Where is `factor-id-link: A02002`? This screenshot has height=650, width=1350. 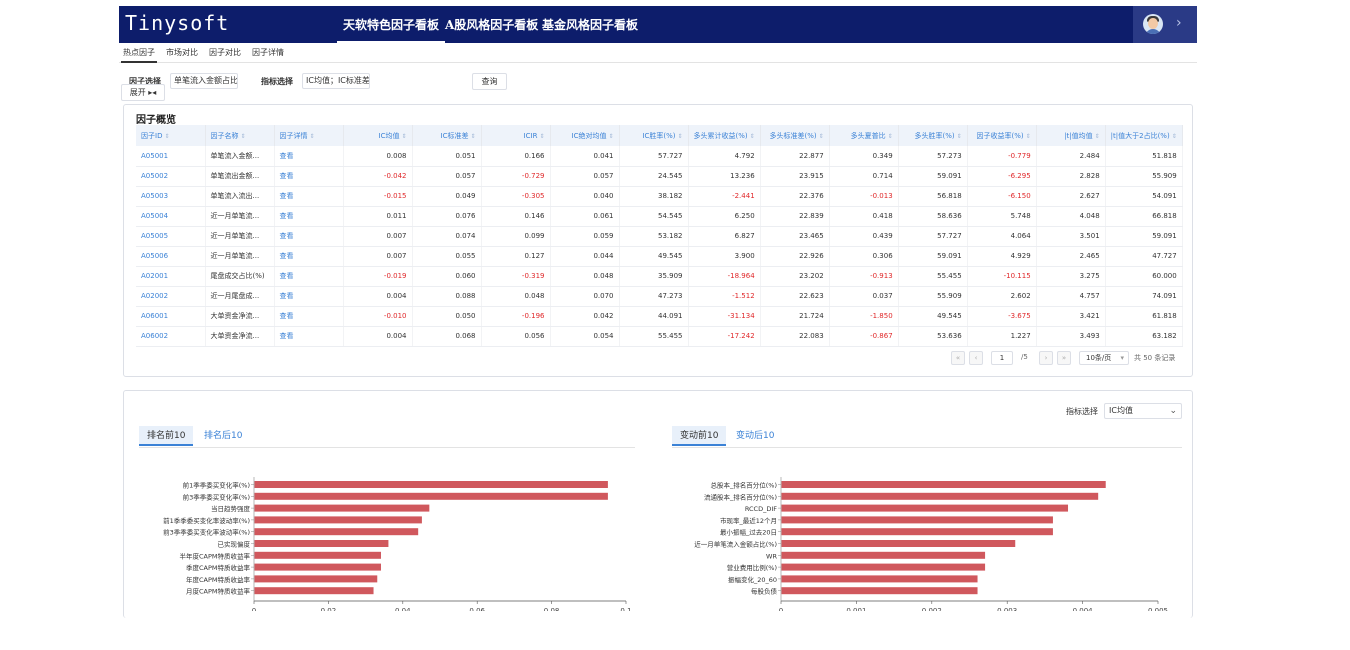 factor-id-link: A02002 is located at coordinates (171, 296).